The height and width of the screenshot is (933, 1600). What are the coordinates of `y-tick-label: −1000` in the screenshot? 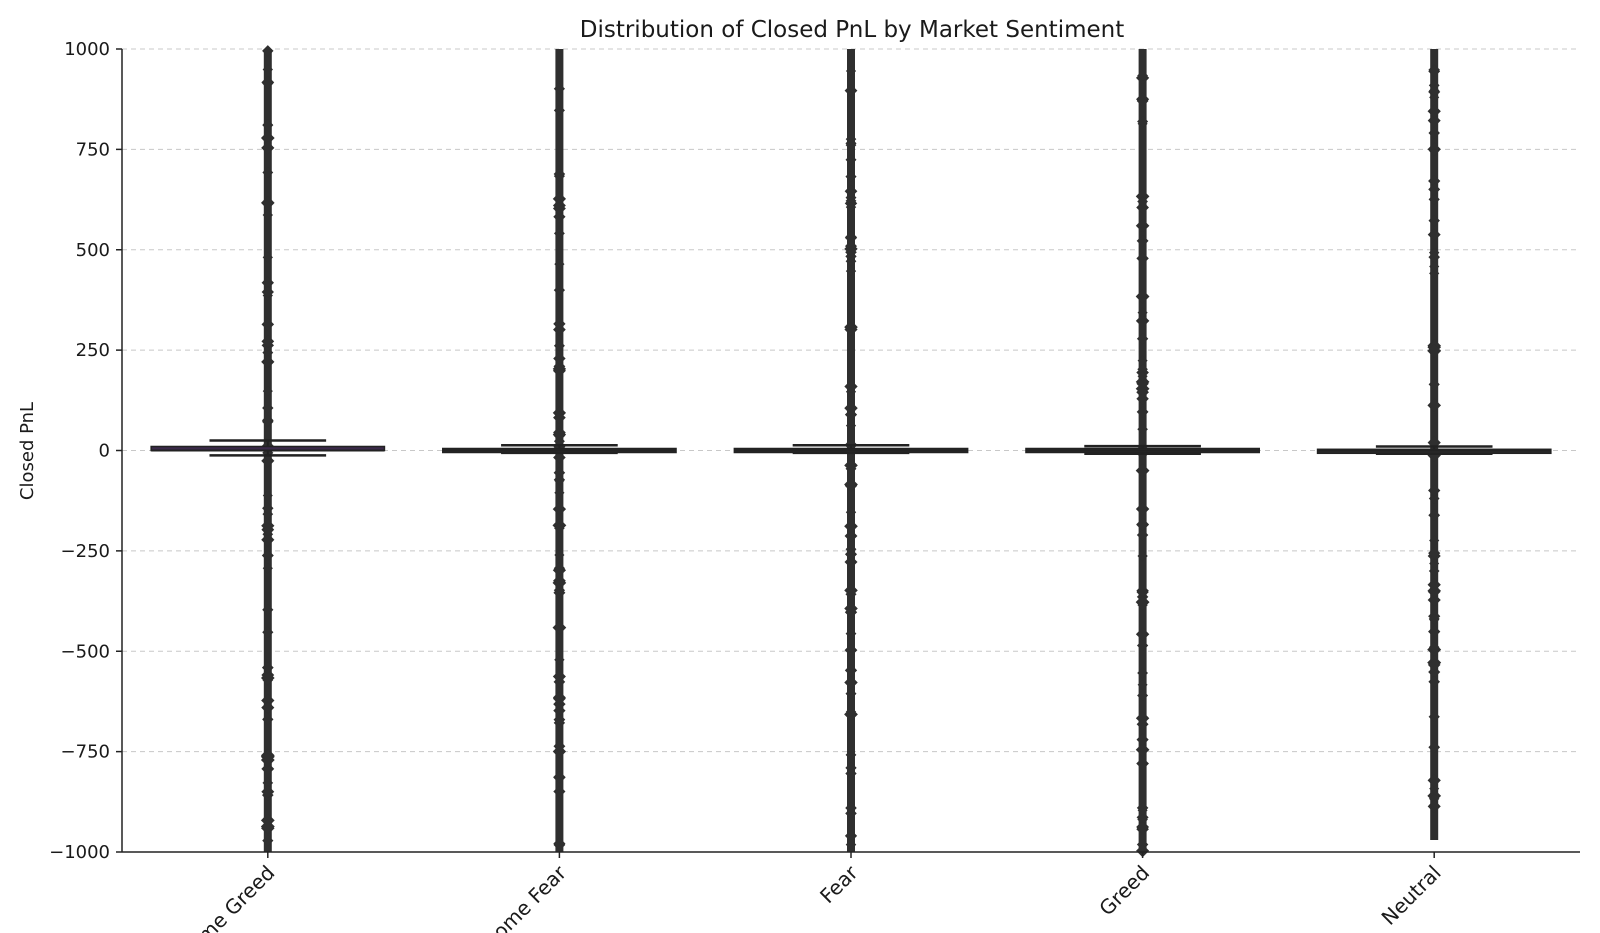 It's located at (79, 852).